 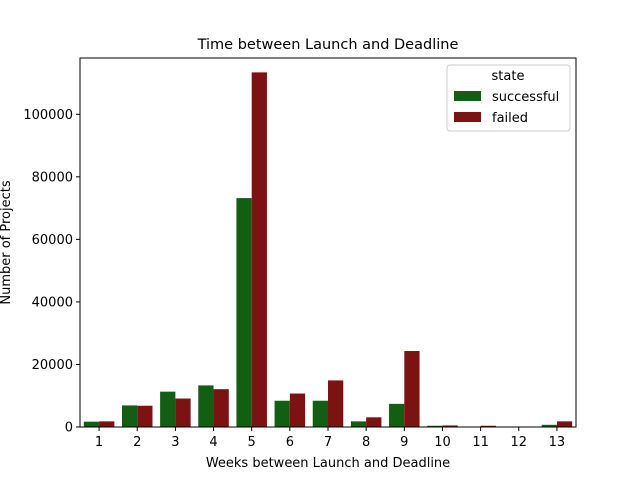 What do you see at coordinates (252, 442) in the screenshot?
I see `x-tick-label: 5` at bounding box center [252, 442].